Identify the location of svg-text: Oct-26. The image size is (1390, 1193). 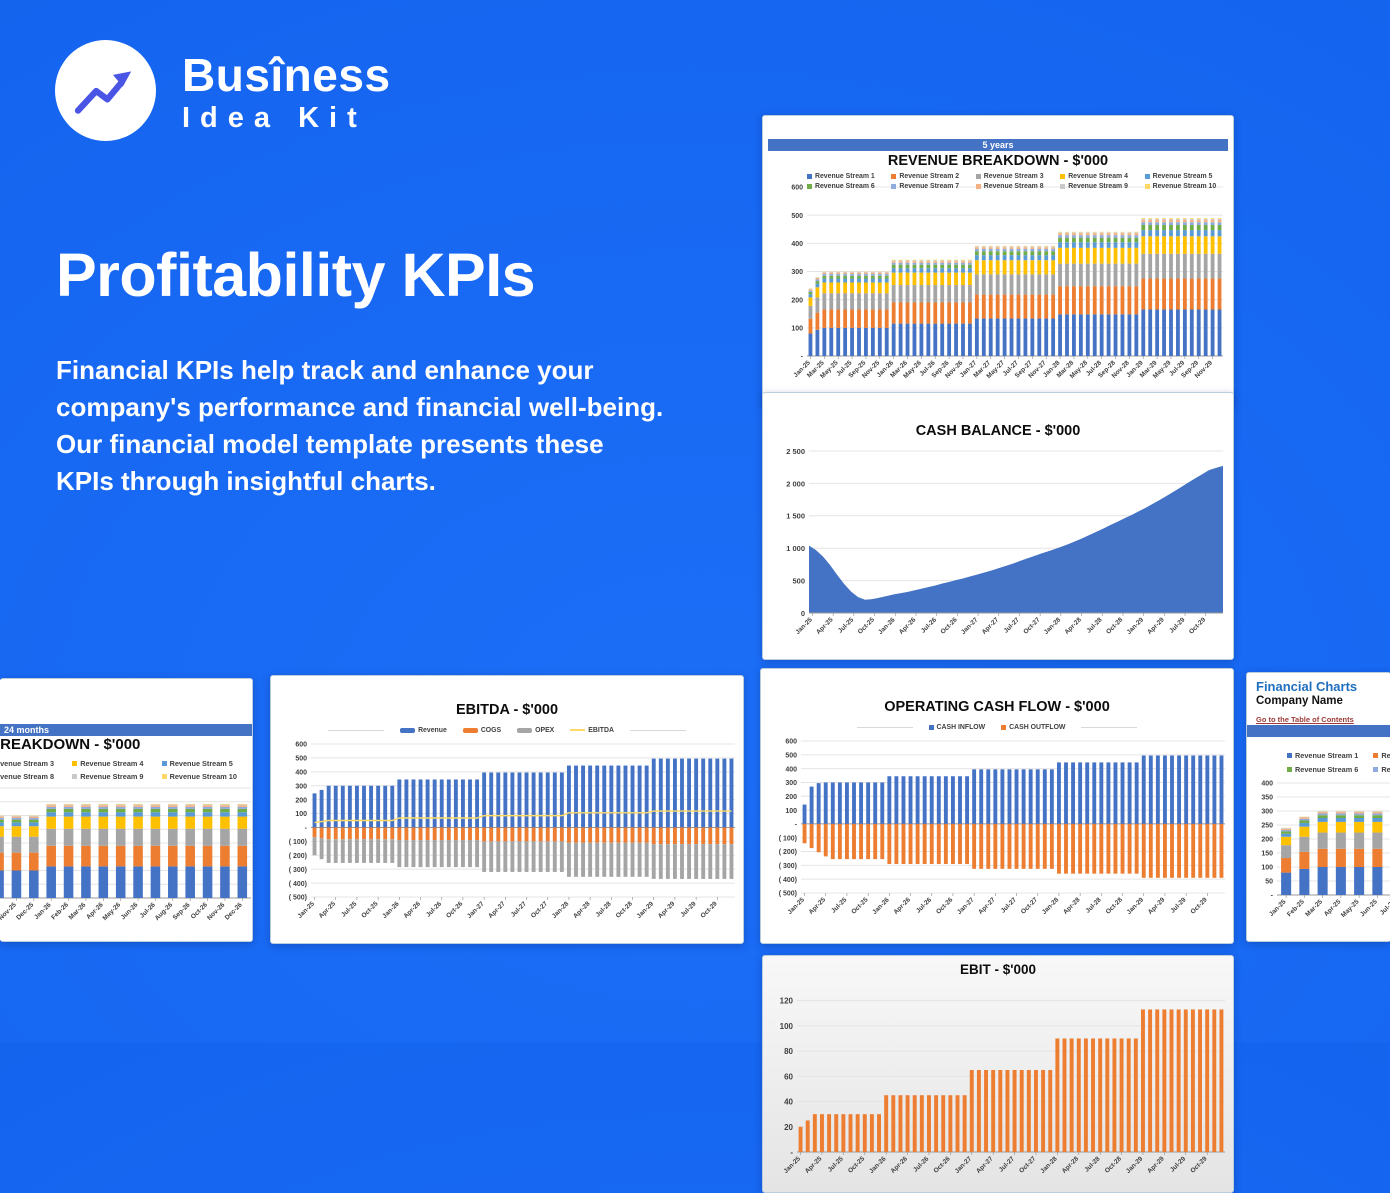
(455, 910).